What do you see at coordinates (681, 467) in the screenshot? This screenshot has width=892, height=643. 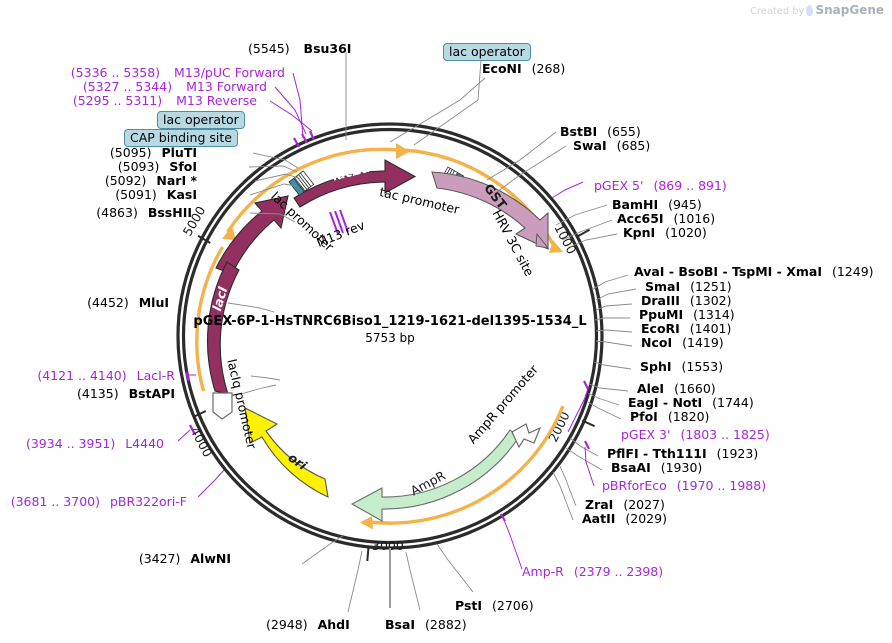 I see `site-position: (1930)` at bounding box center [681, 467].